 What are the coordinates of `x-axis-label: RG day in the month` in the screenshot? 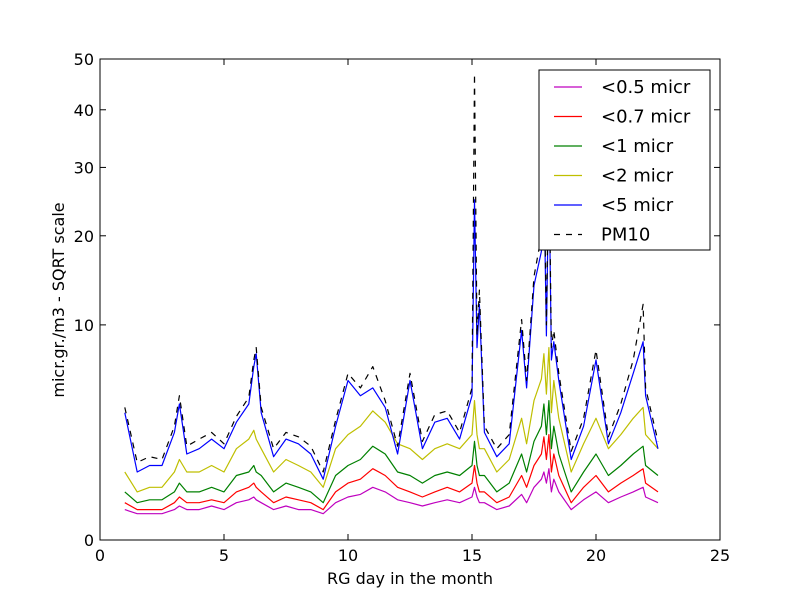 It's located at (410, 578).